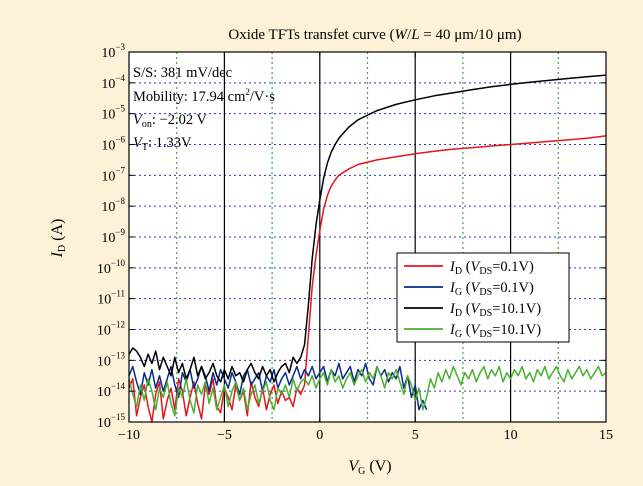  I want to click on y-tick-exponent: −7, so click(120, 170).